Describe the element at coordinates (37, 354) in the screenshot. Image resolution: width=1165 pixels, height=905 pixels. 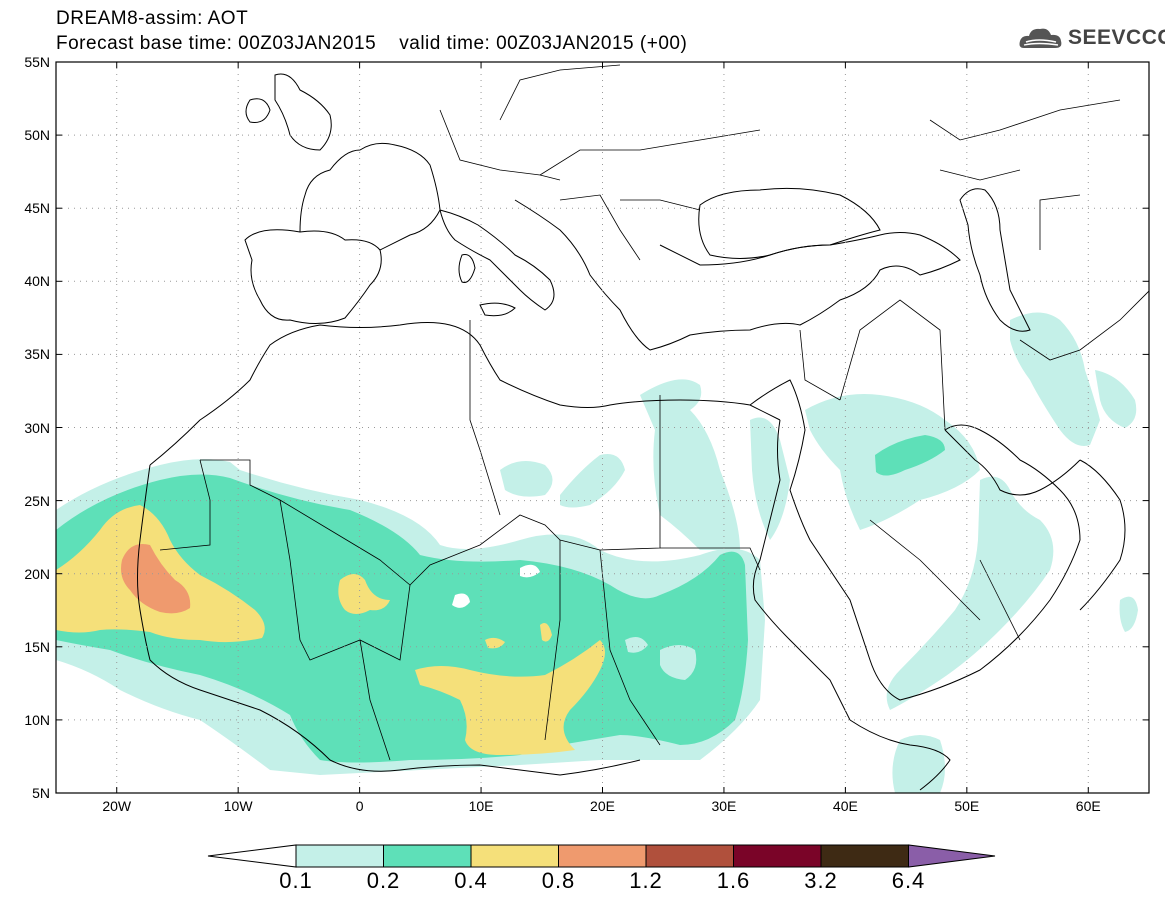
I see `lat-label: 35N` at that location.